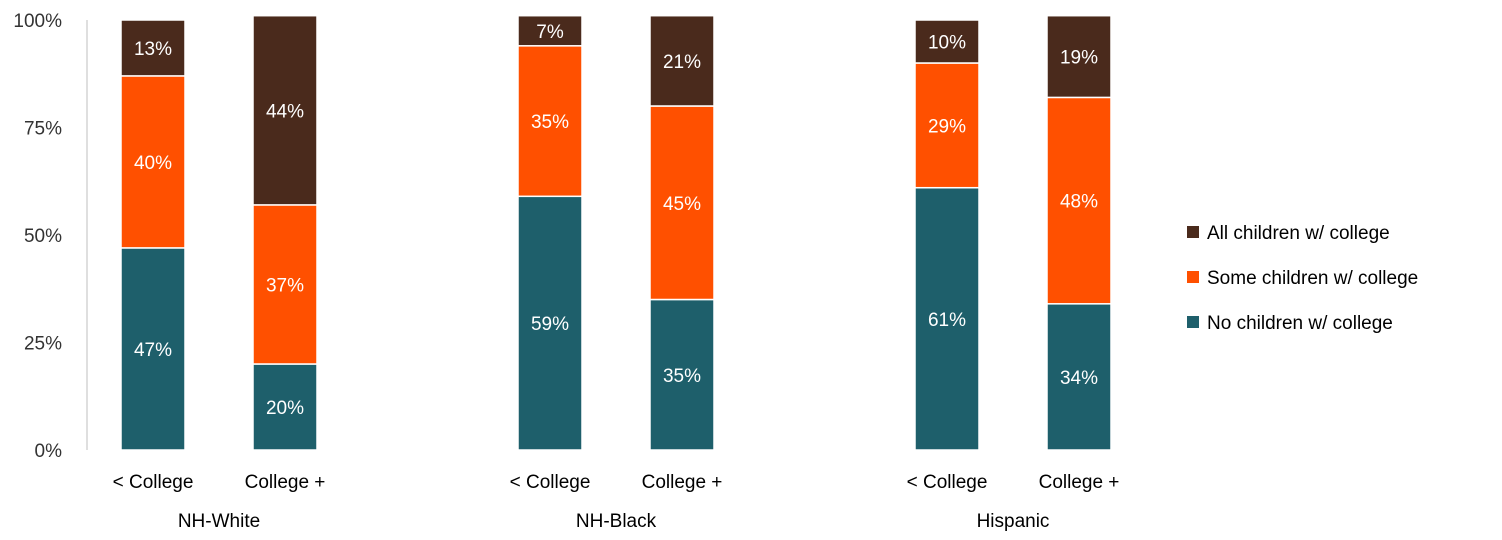  I want to click on data-label: 37%, so click(285, 285).